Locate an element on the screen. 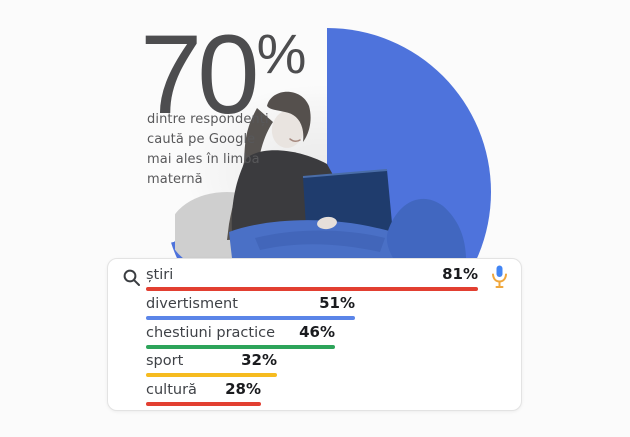 The width and height of the screenshot is (630, 437). stat-value: 70 is located at coordinates (200, 74).